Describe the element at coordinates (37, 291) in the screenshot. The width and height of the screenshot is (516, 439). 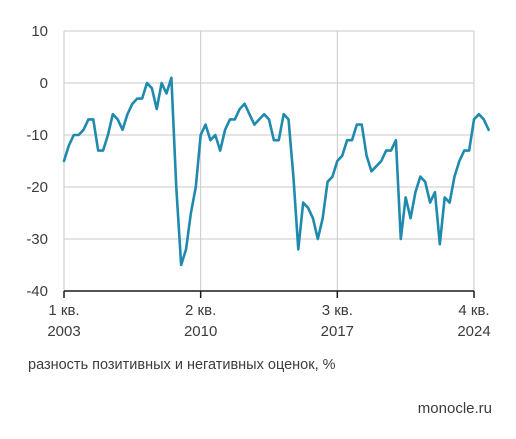
I see `y-tick-label: -40` at that location.